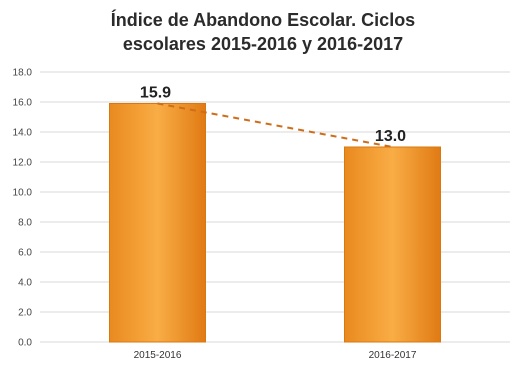 The height and width of the screenshot is (367, 526). Describe the element at coordinates (25, 343) in the screenshot. I see `y-tick-label: 0.0` at that location.